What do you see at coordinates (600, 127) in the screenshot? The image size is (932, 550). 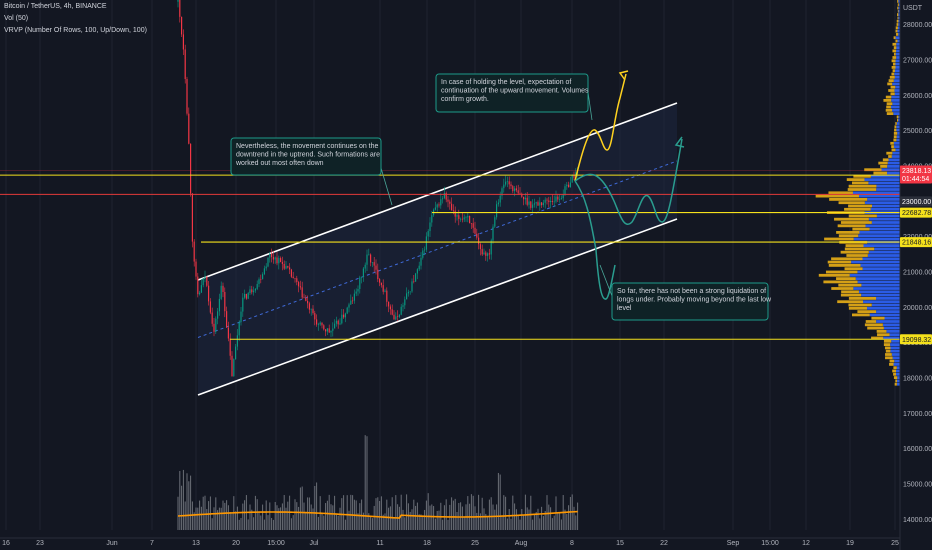 I see `path-up-projection` at bounding box center [600, 127].